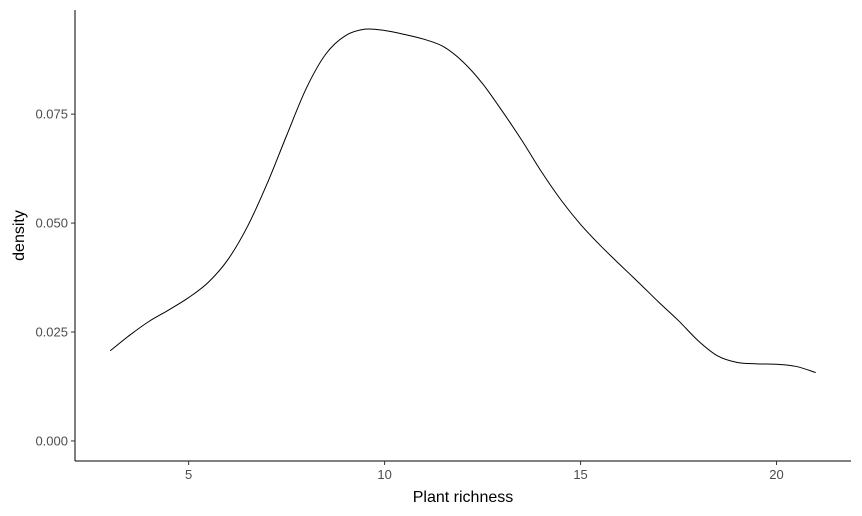  I want to click on x-tick-label: 10, so click(384, 474).